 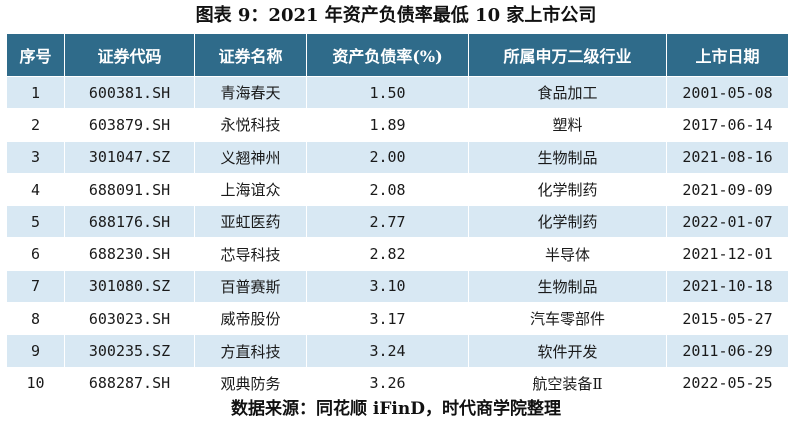 I want to click on cell-index: 7, so click(x=35, y=286).